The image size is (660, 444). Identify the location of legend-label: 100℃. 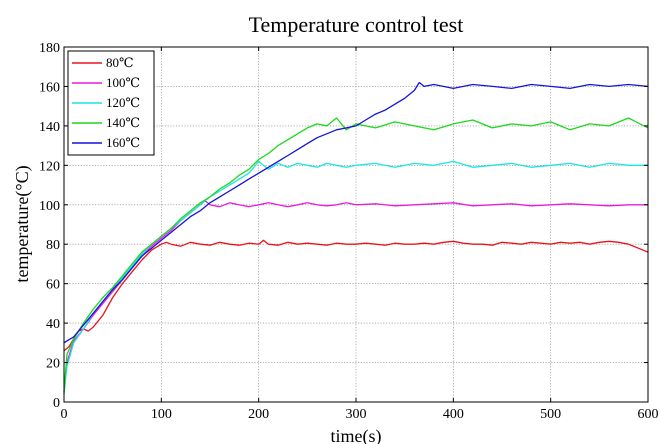
(123, 82).